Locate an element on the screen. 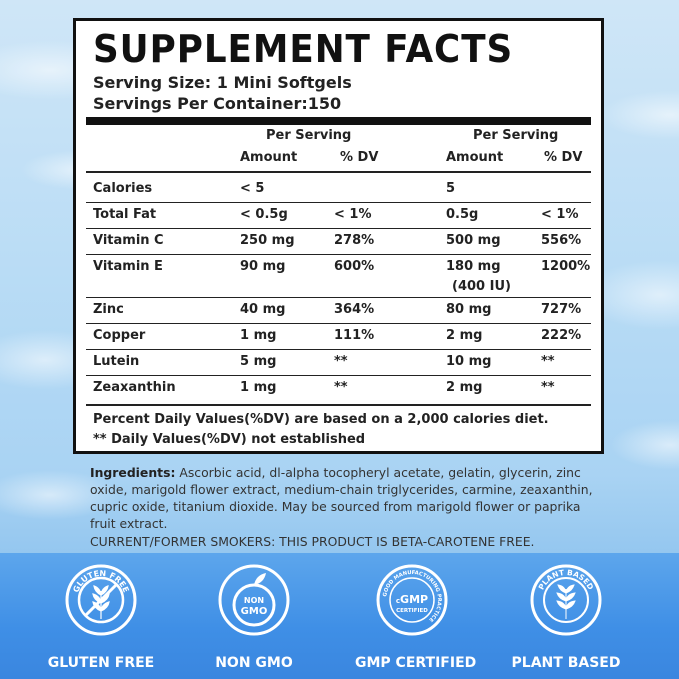 This screenshot has height=679, width=679. panel-title: SUPPLEMENT FACTS is located at coordinates (303, 49).